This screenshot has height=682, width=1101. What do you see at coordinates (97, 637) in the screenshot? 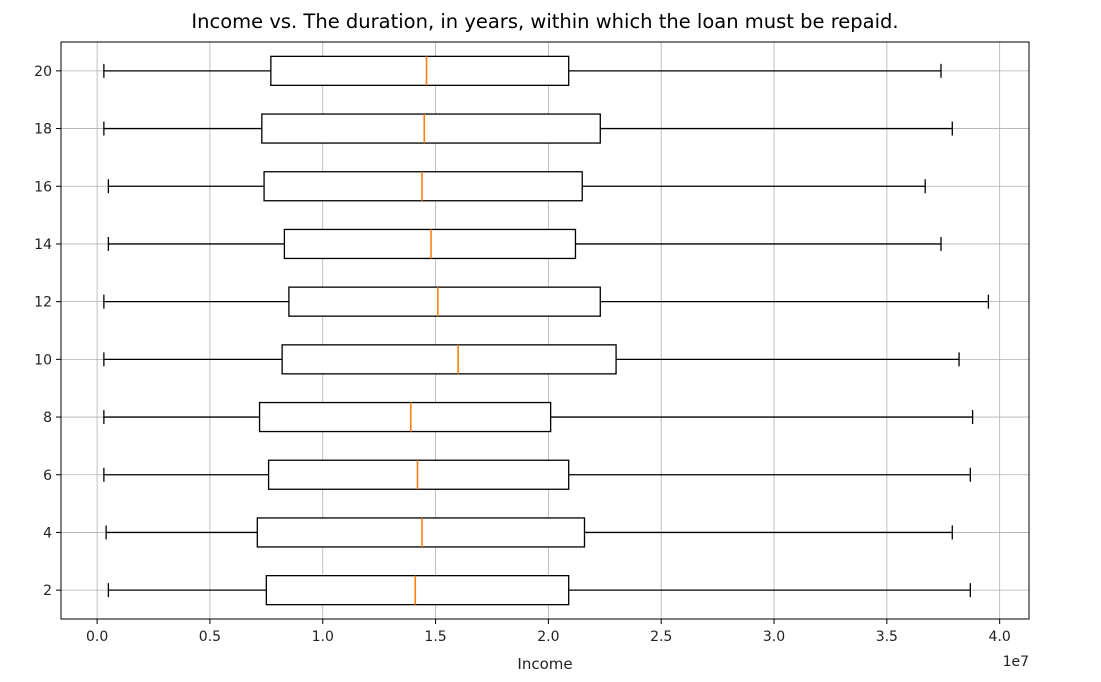
I see `x-tick-label: 0.0` at bounding box center [97, 637].